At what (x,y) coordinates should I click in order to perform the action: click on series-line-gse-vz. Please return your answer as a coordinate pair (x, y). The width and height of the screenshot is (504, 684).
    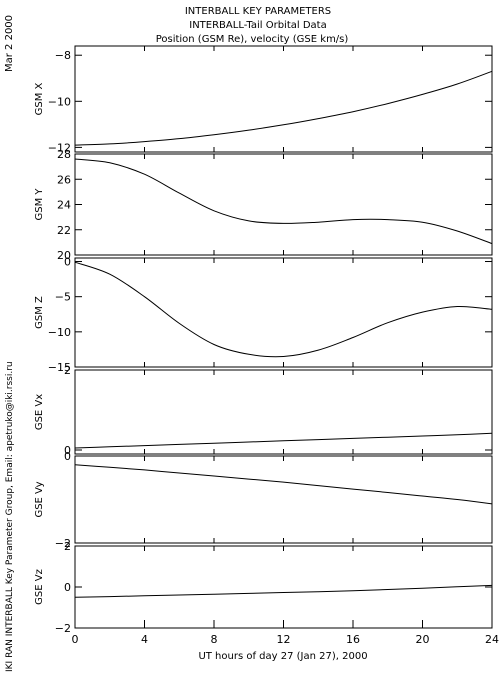
    Looking at the image, I should click on (283, 591).